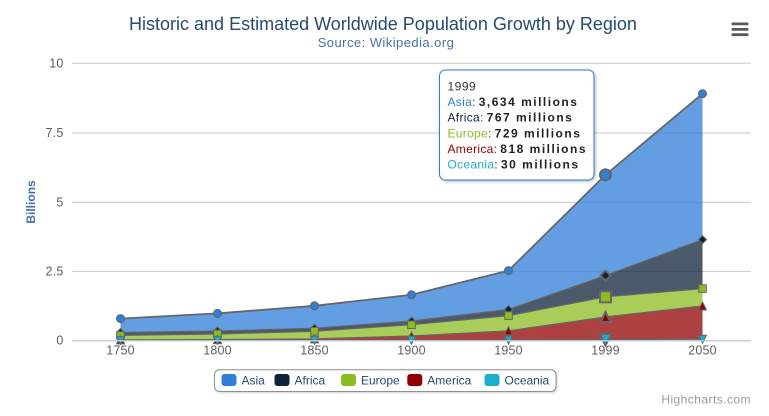 The width and height of the screenshot is (769, 416). What do you see at coordinates (314, 351) in the screenshot?
I see `svg-text: 1850` at bounding box center [314, 351].